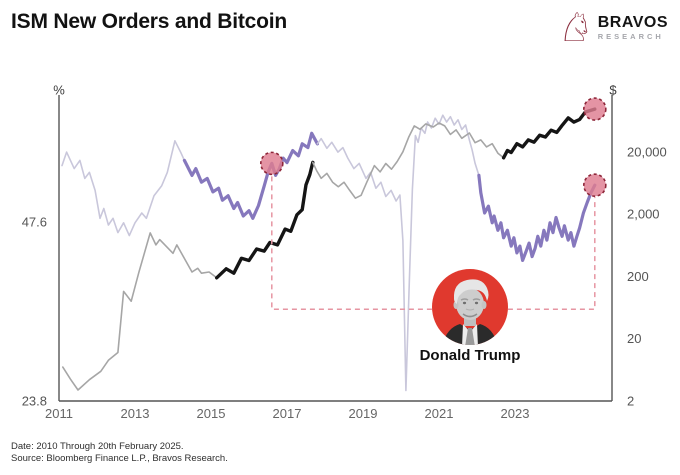  What do you see at coordinates (515, 413) in the screenshot?
I see `x-axis-tick-label: 2023` at bounding box center [515, 413].